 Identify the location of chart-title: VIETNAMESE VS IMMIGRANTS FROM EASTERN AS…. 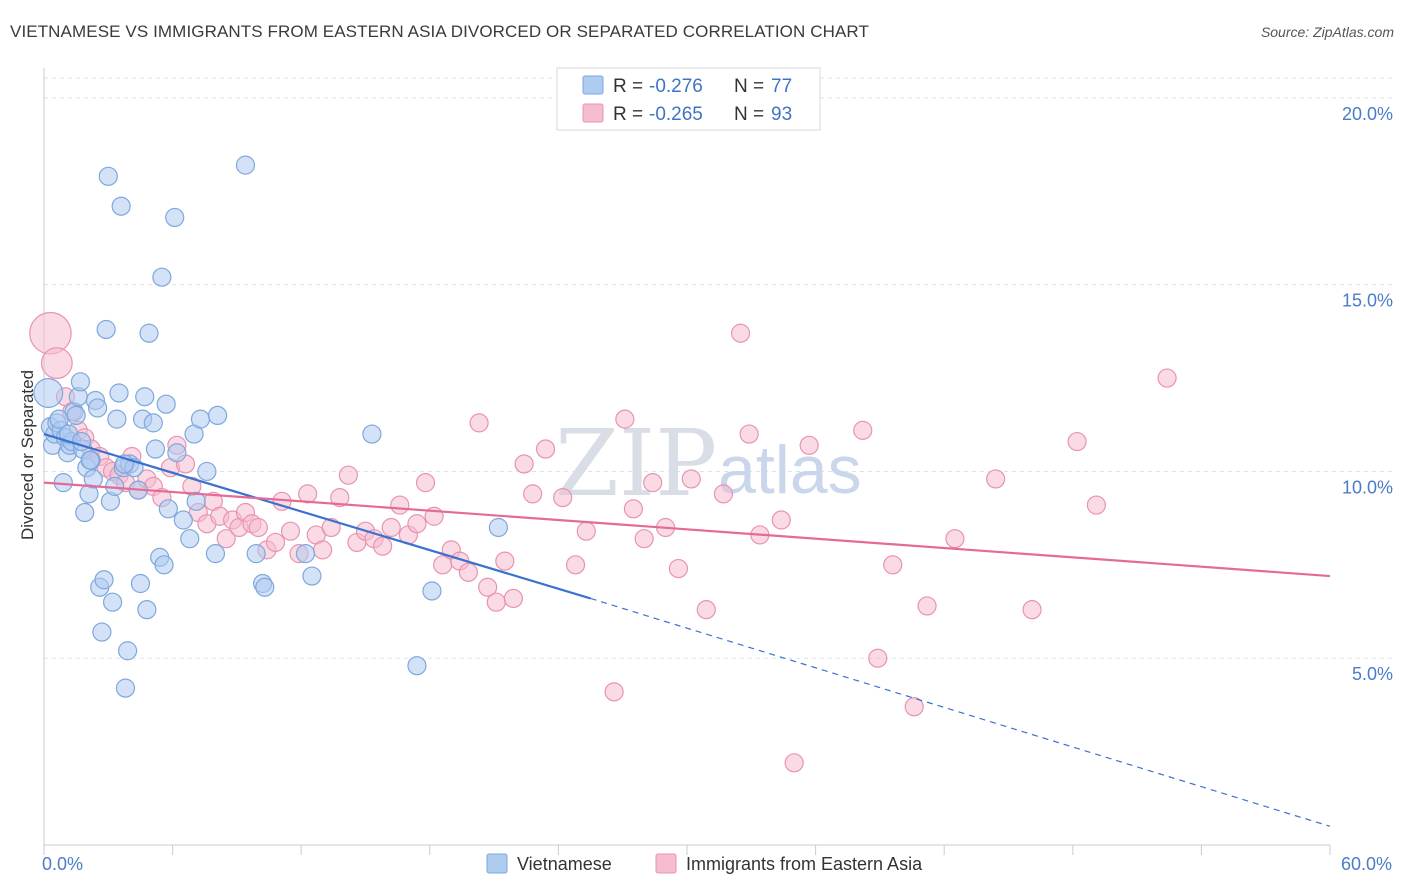
(439, 31).